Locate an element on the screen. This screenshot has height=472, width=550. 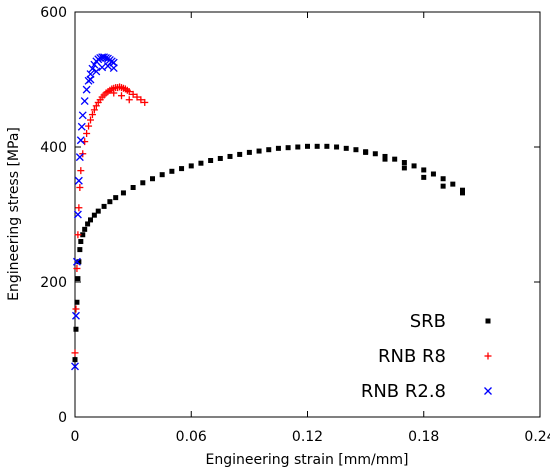
y-tick-label: 400 is located at coordinates (53, 148).